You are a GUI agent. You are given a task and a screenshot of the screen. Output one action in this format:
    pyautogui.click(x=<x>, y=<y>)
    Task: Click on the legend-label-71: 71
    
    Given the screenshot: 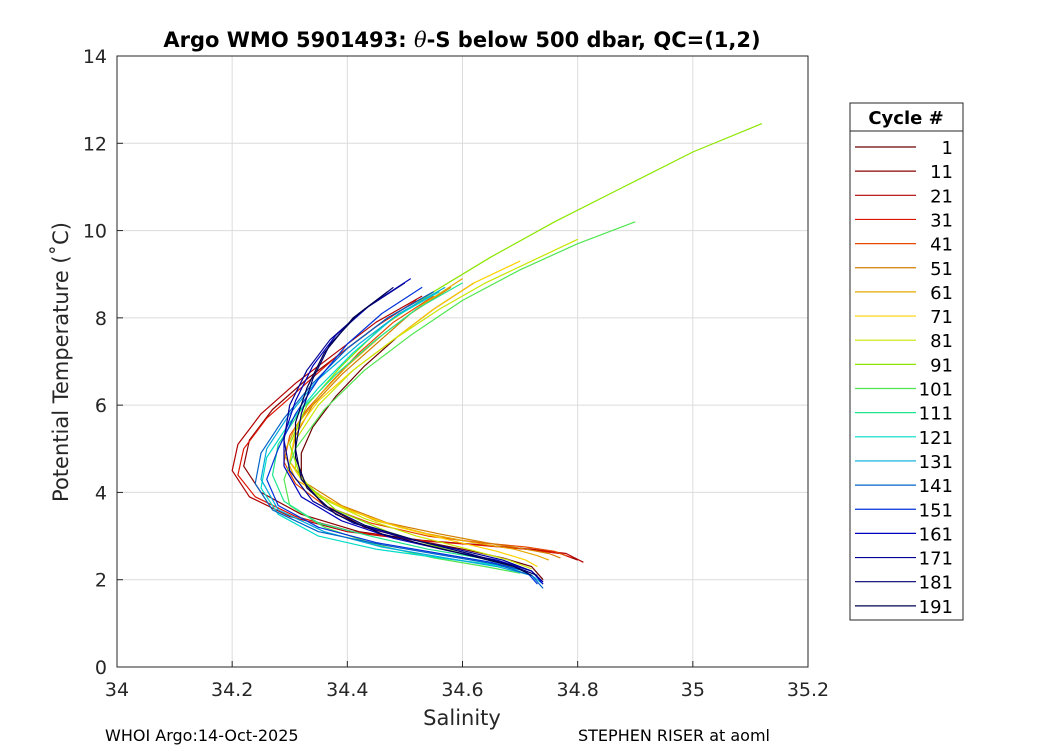 What is the action you would take?
    pyautogui.click(x=941, y=317)
    